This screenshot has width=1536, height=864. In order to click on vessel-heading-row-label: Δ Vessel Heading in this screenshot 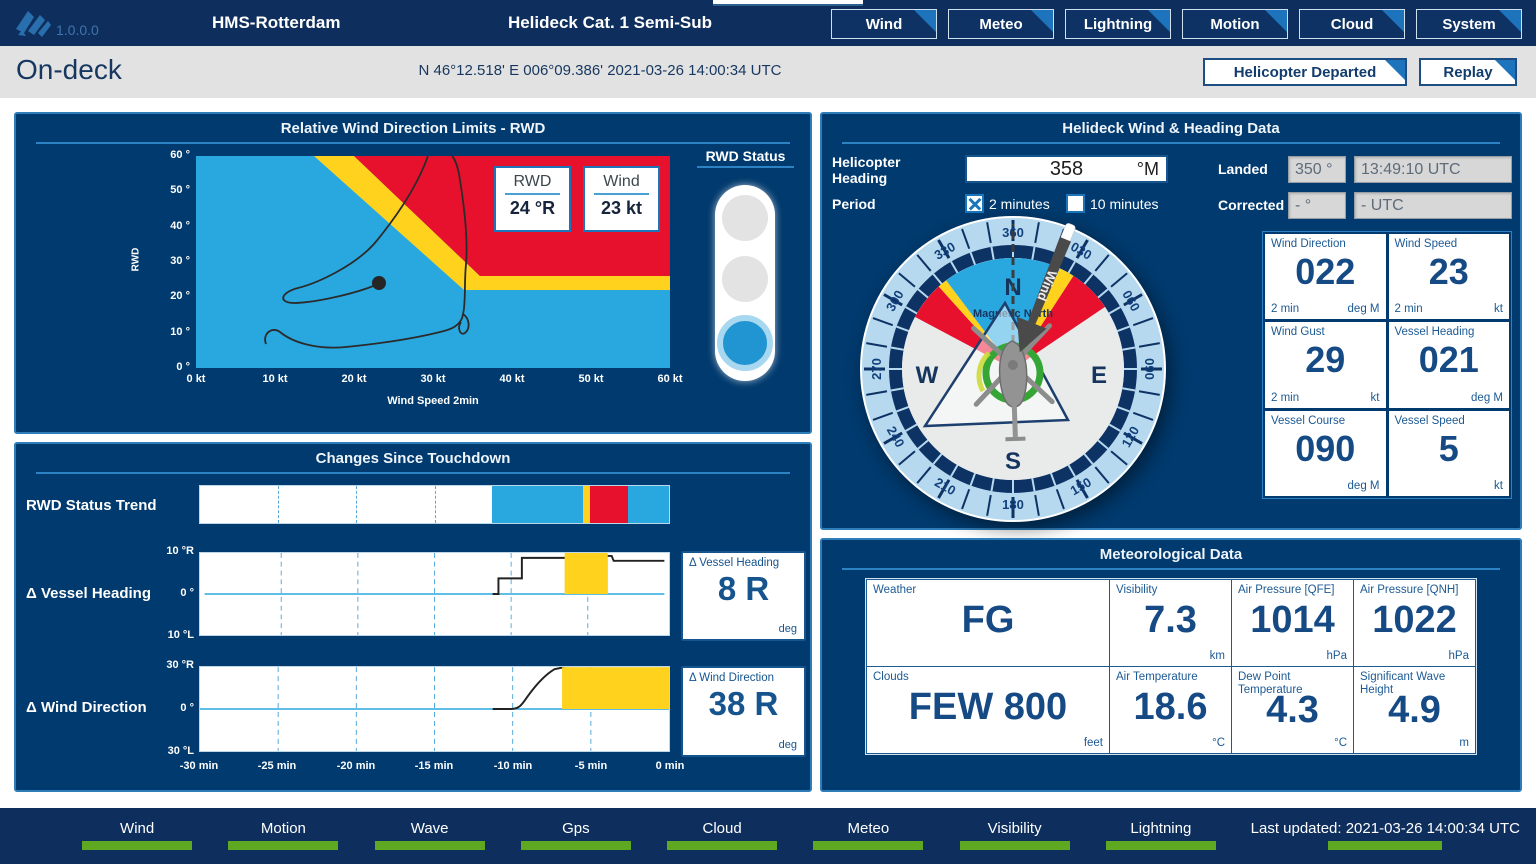, I will do `click(89, 593)`.